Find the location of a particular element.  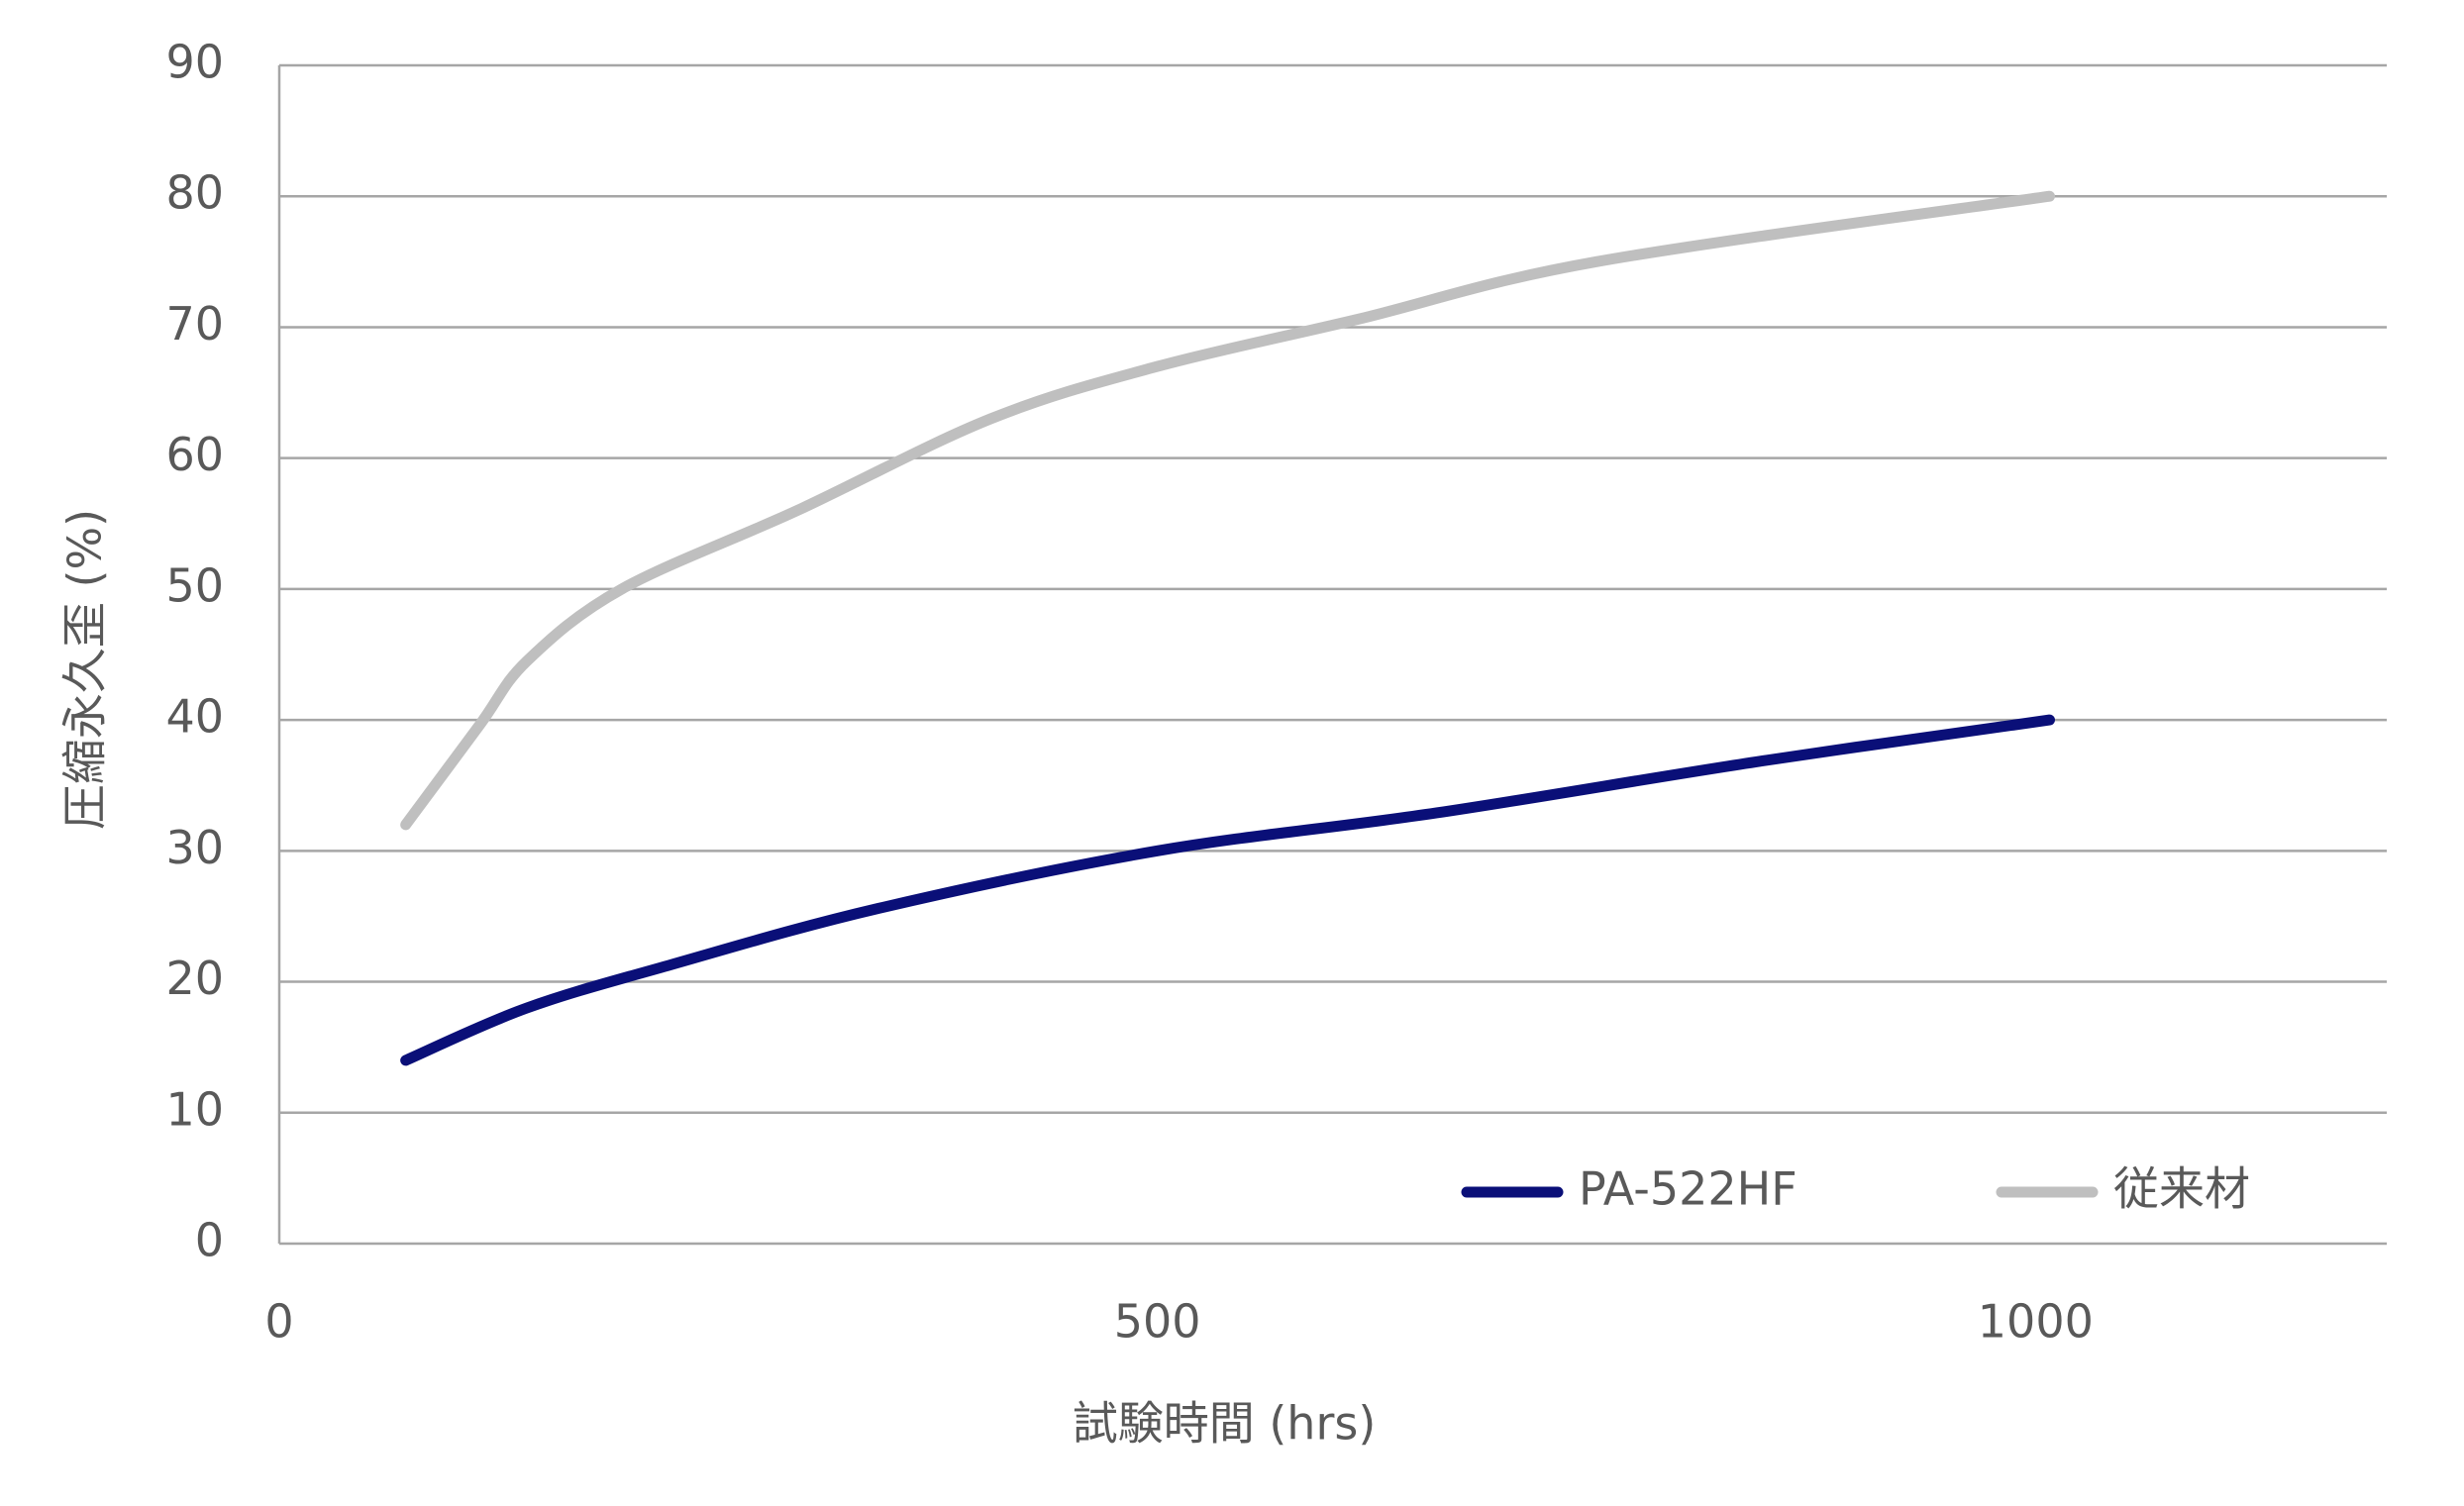

legend-label: 従来材 is located at coordinates (2181, 1189).